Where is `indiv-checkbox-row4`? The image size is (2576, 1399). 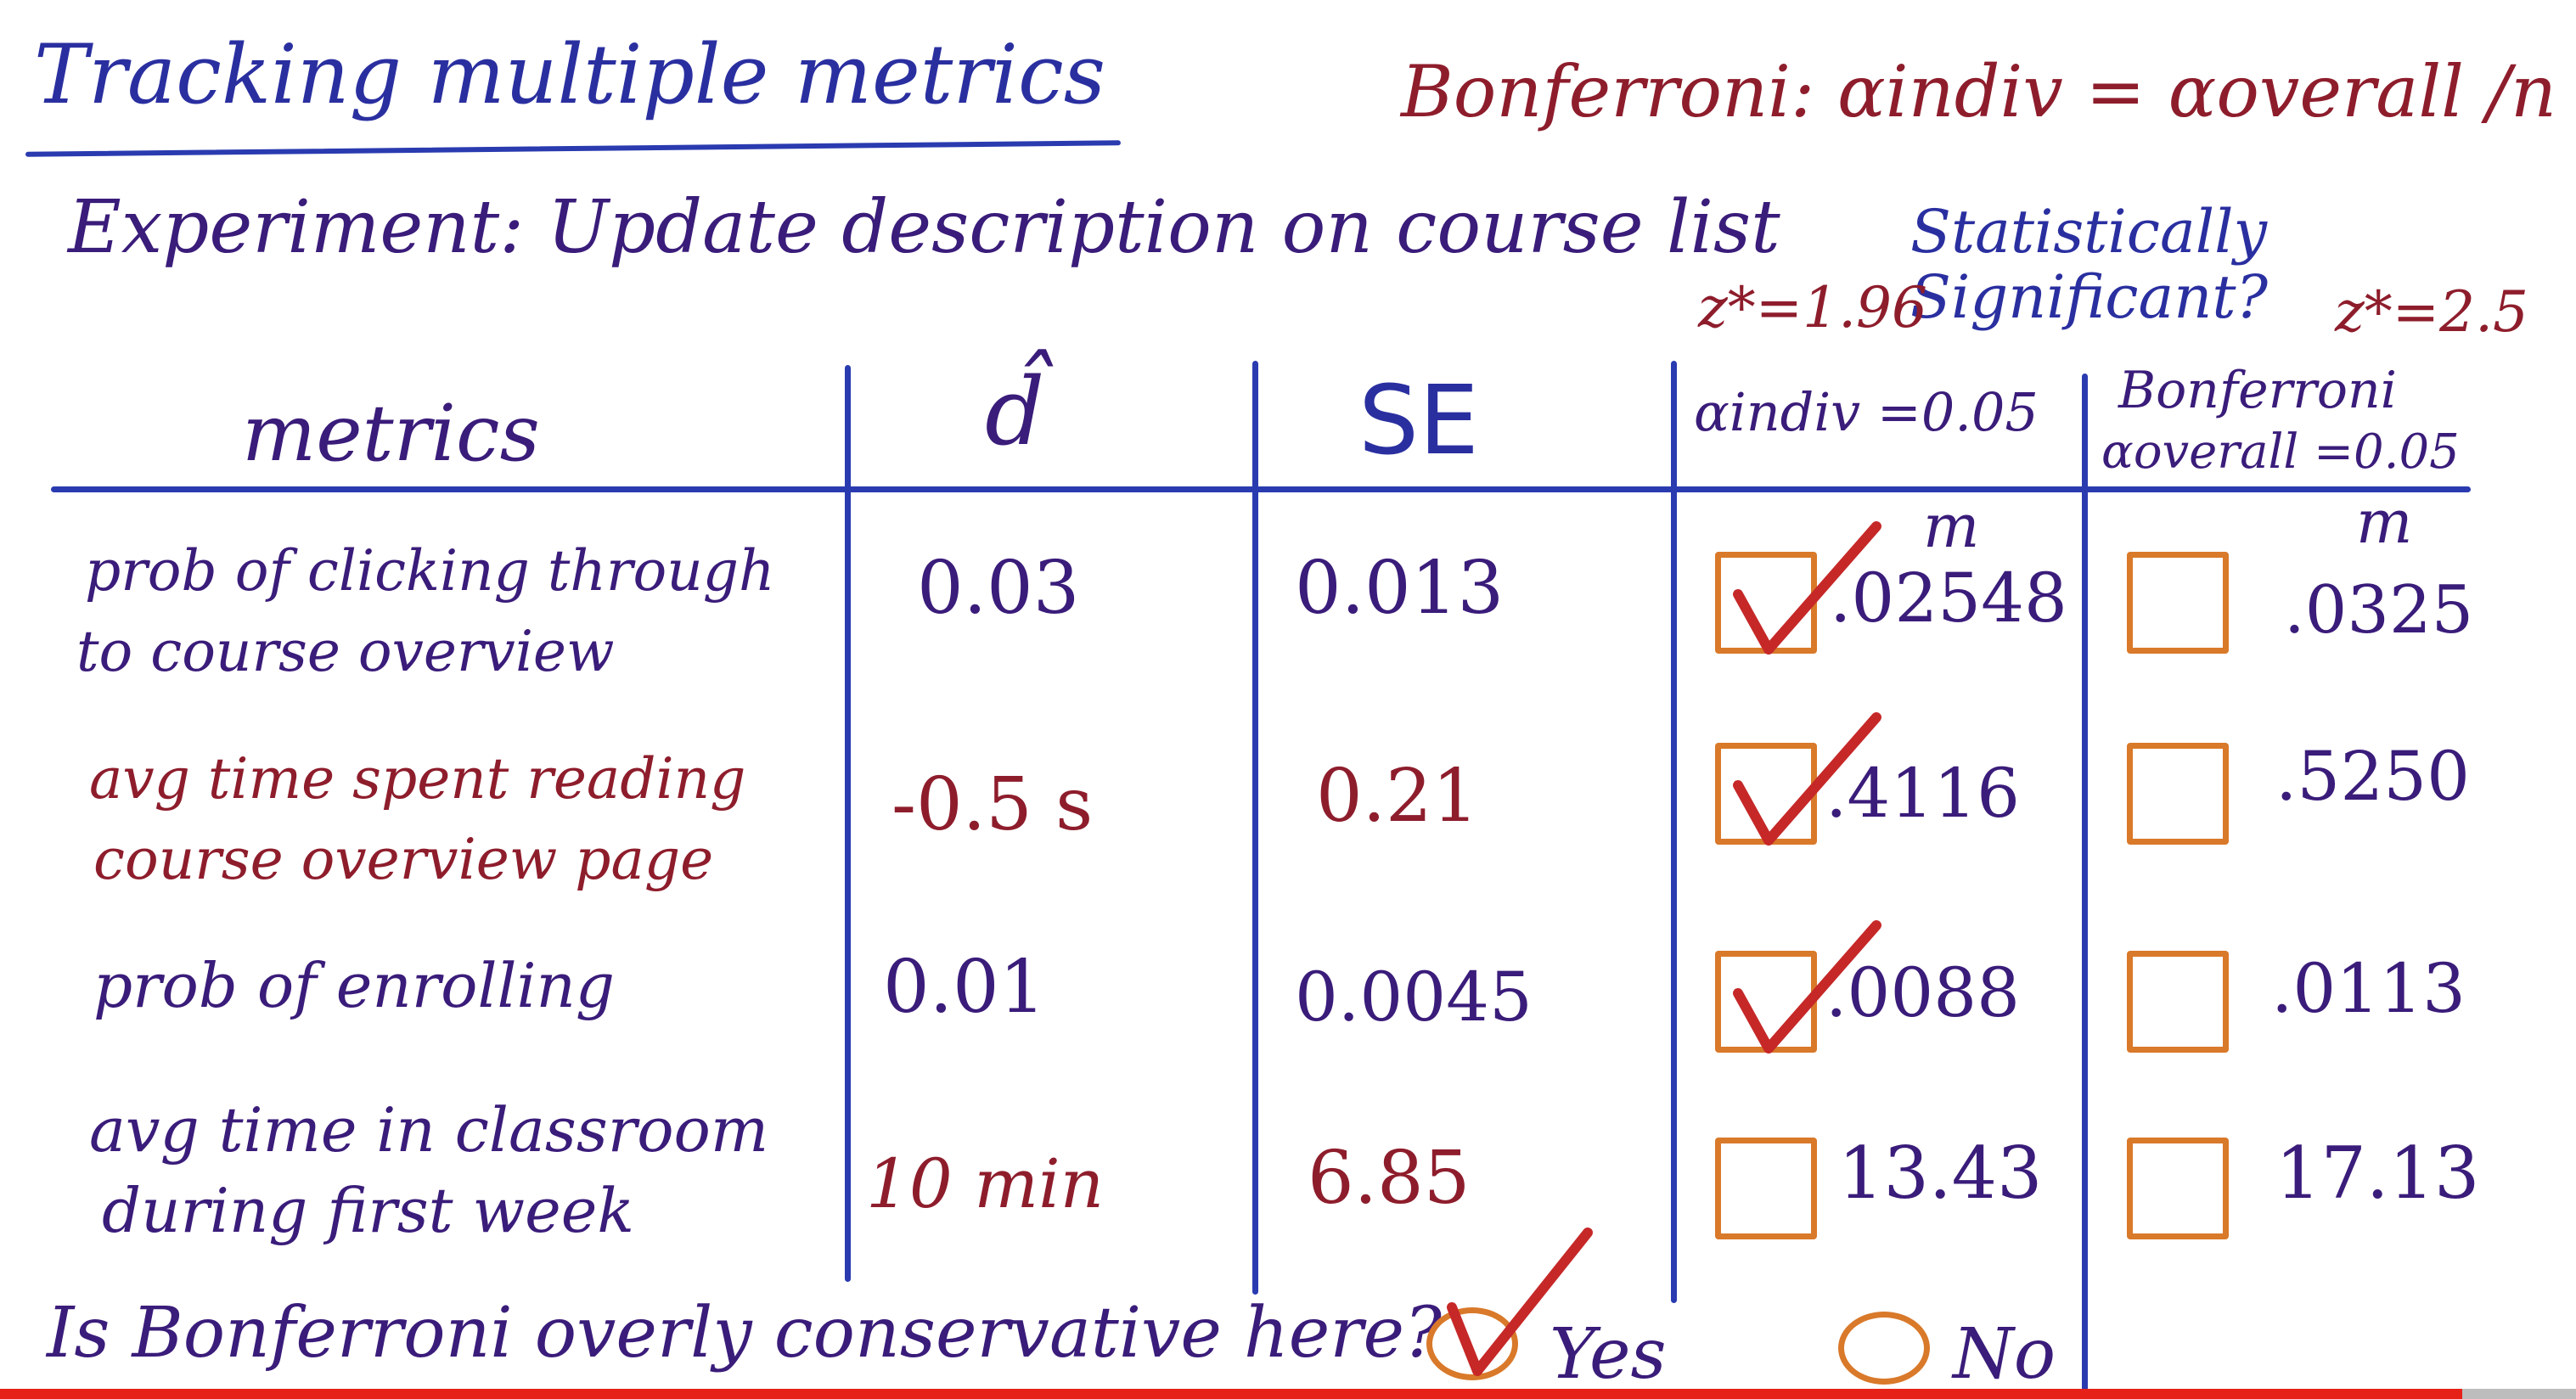
indiv-checkbox-row4 is located at coordinates (1766, 1189).